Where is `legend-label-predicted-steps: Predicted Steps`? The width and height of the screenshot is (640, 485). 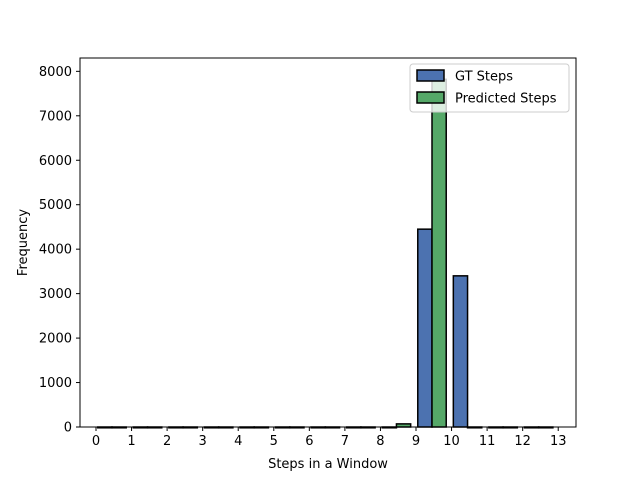
legend-label-predicted-steps: Predicted Steps is located at coordinates (506, 99).